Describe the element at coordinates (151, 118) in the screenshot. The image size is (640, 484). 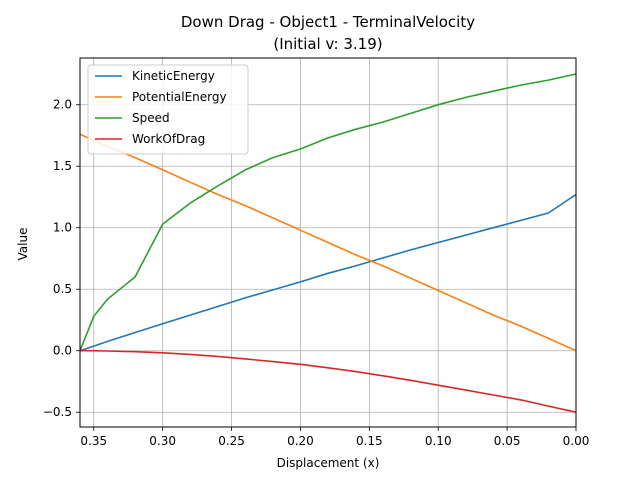
I see `legend-label-speed: Speed` at that location.